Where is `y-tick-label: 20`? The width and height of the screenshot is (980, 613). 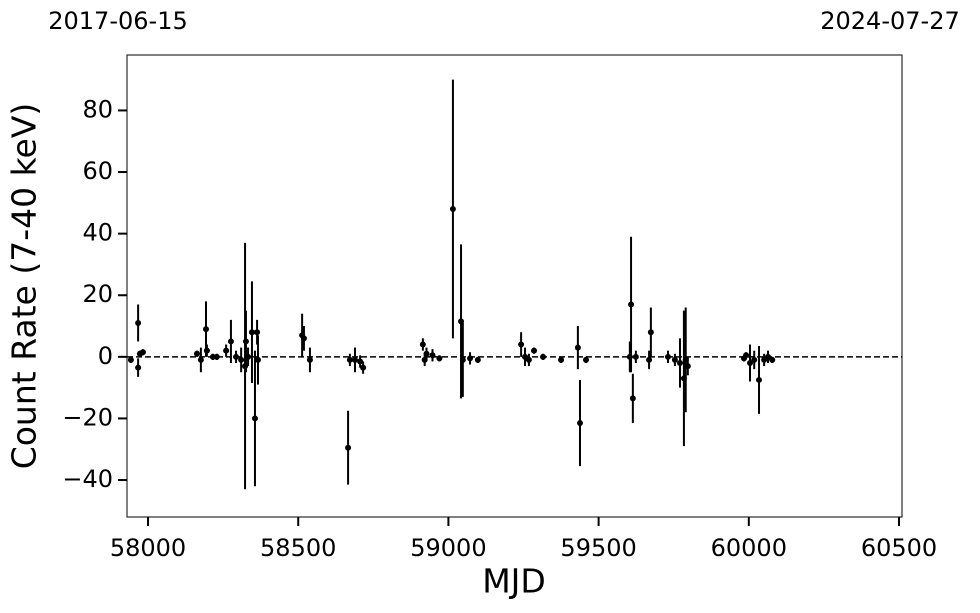
y-tick-label: 20 is located at coordinates (97, 294).